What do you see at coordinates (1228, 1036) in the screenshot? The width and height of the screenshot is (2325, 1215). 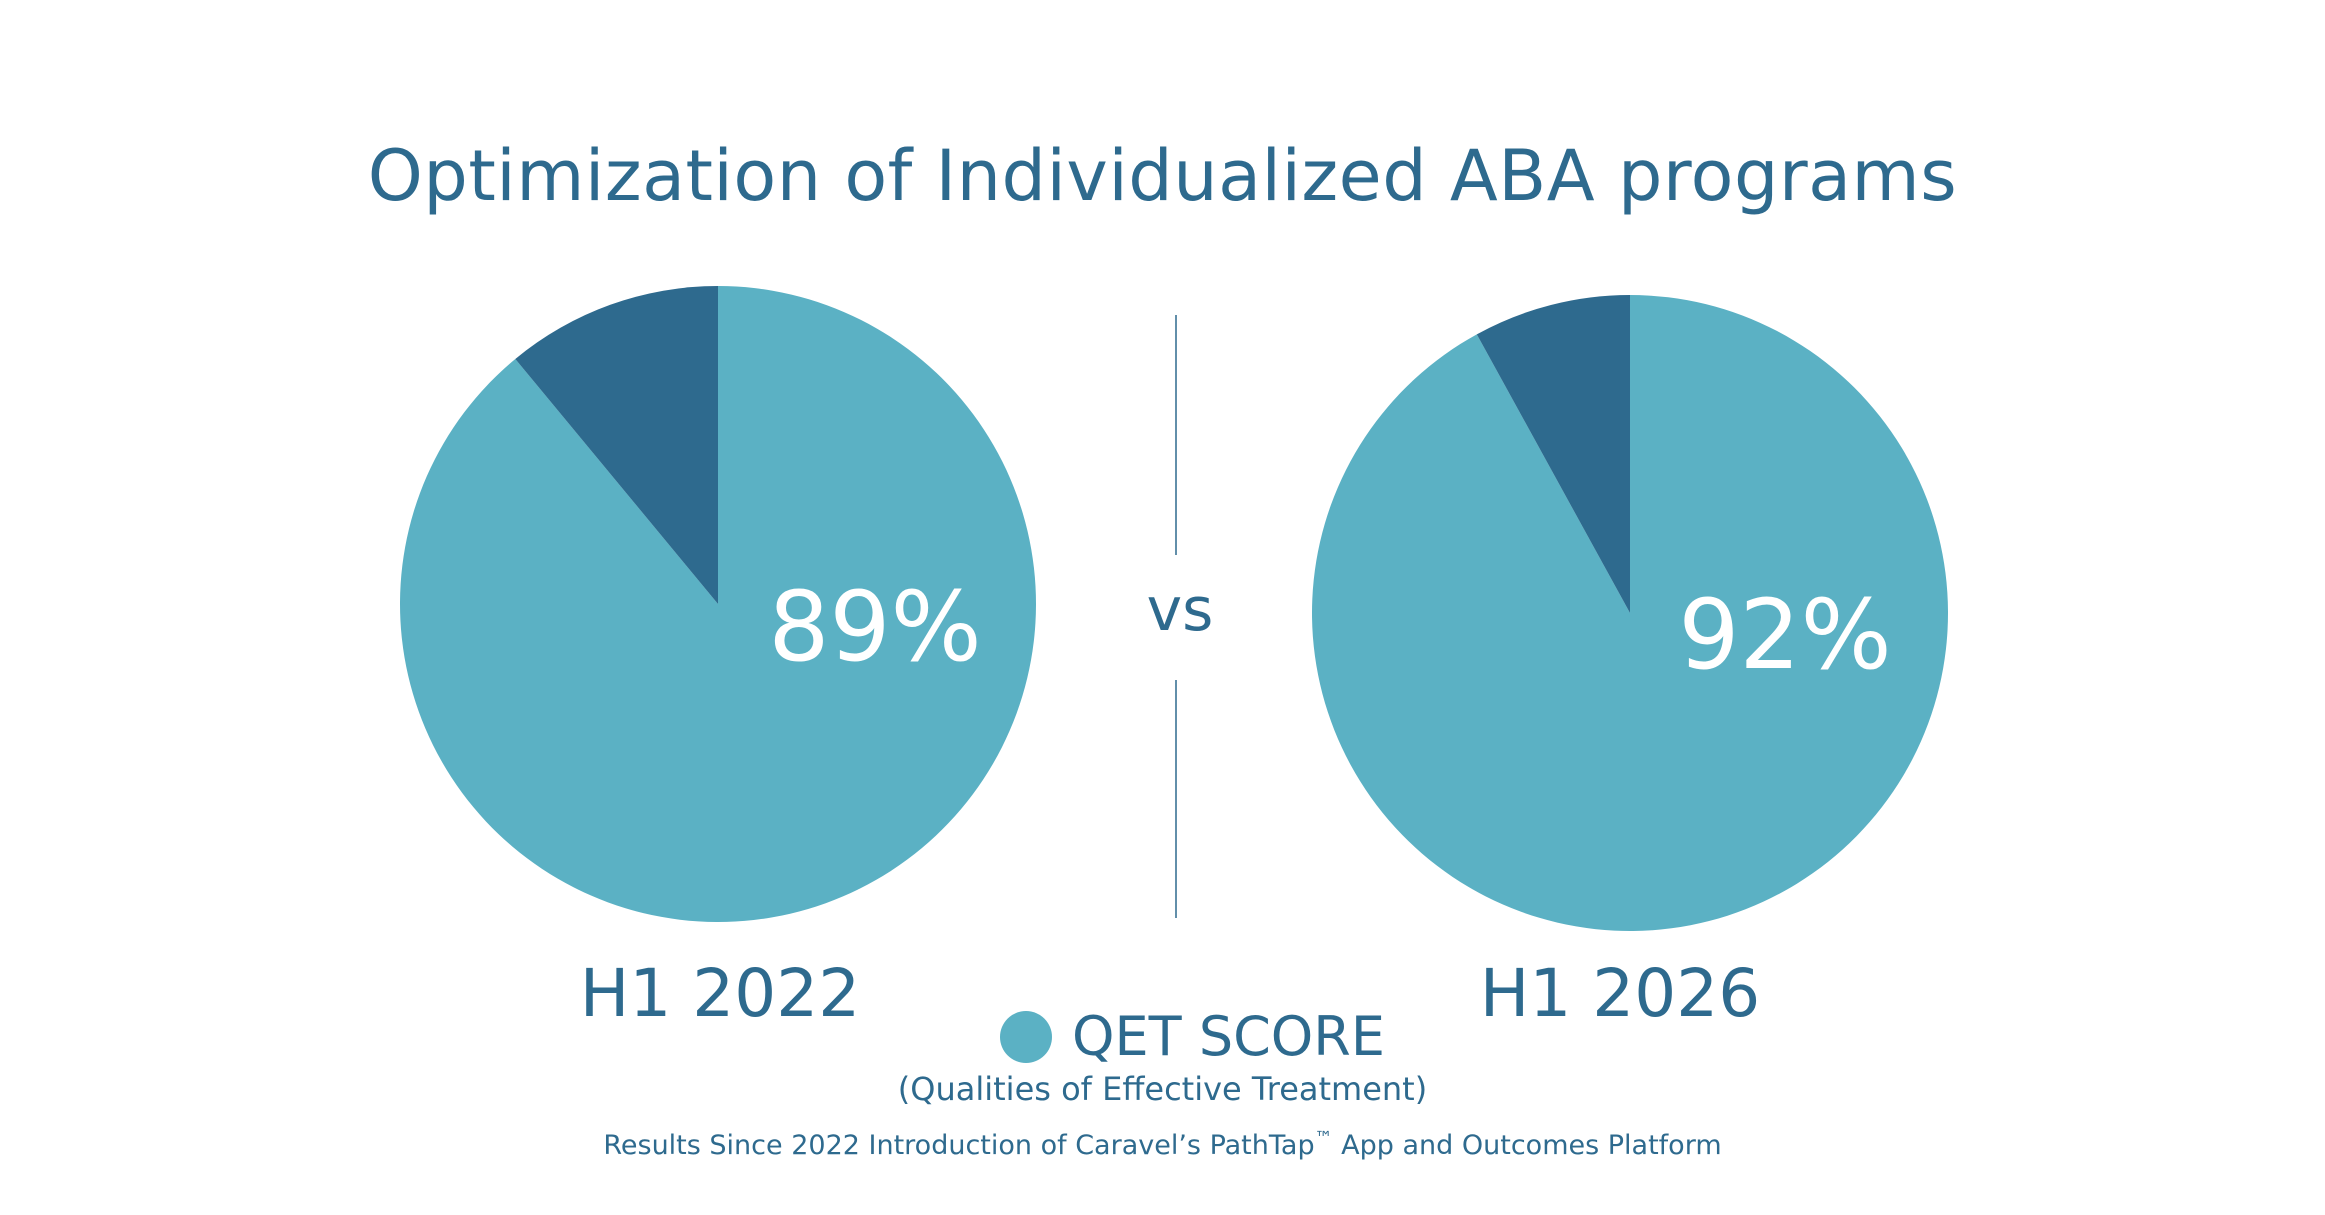 I see `legend-label: QET SCORE` at bounding box center [1228, 1036].